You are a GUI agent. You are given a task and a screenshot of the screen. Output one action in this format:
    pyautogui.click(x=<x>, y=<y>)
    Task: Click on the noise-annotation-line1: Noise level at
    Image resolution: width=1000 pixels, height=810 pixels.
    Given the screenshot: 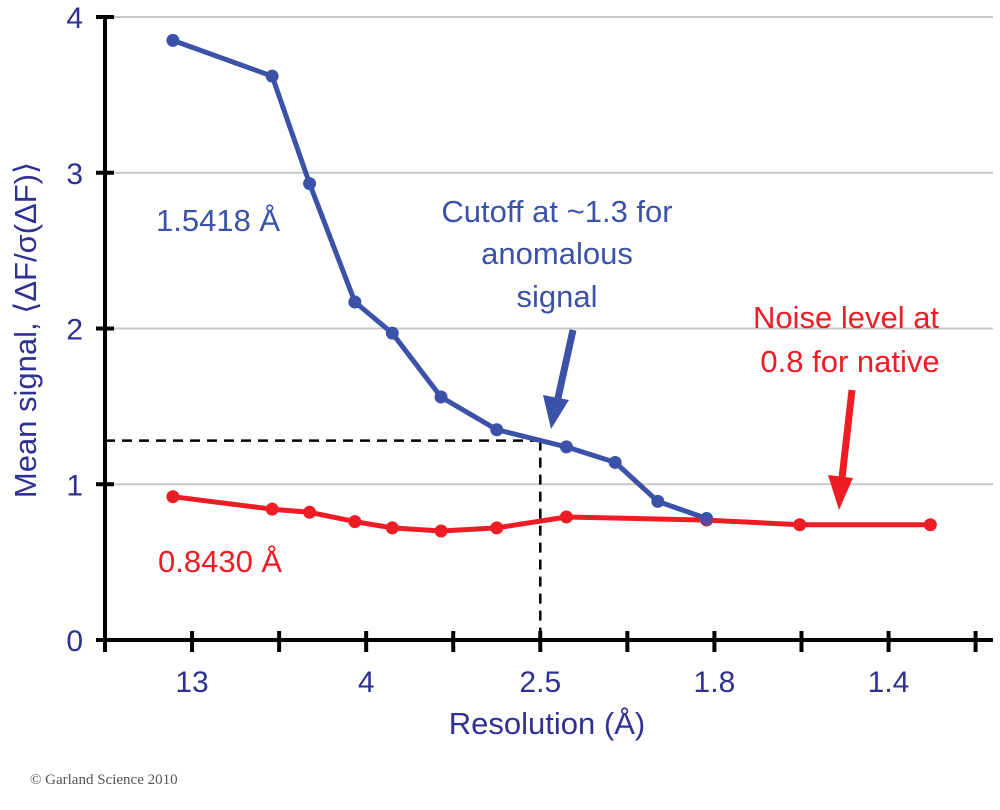 What is the action you would take?
    pyautogui.click(x=846, y=317)
    